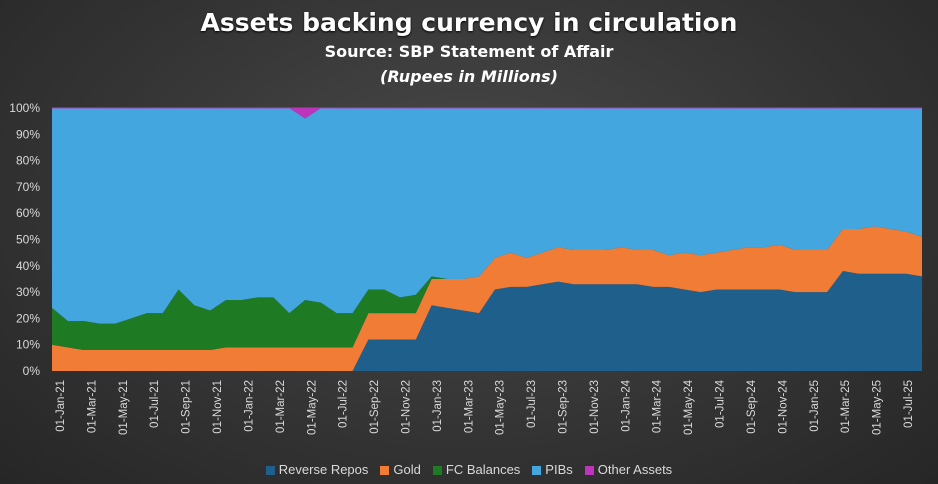 This screenshot has width=938, height=484. Describe the element at coordinates (469, 51) in the screenshot. I see `chart-subtitle: Source: SBP Statement of Affair` at that location.